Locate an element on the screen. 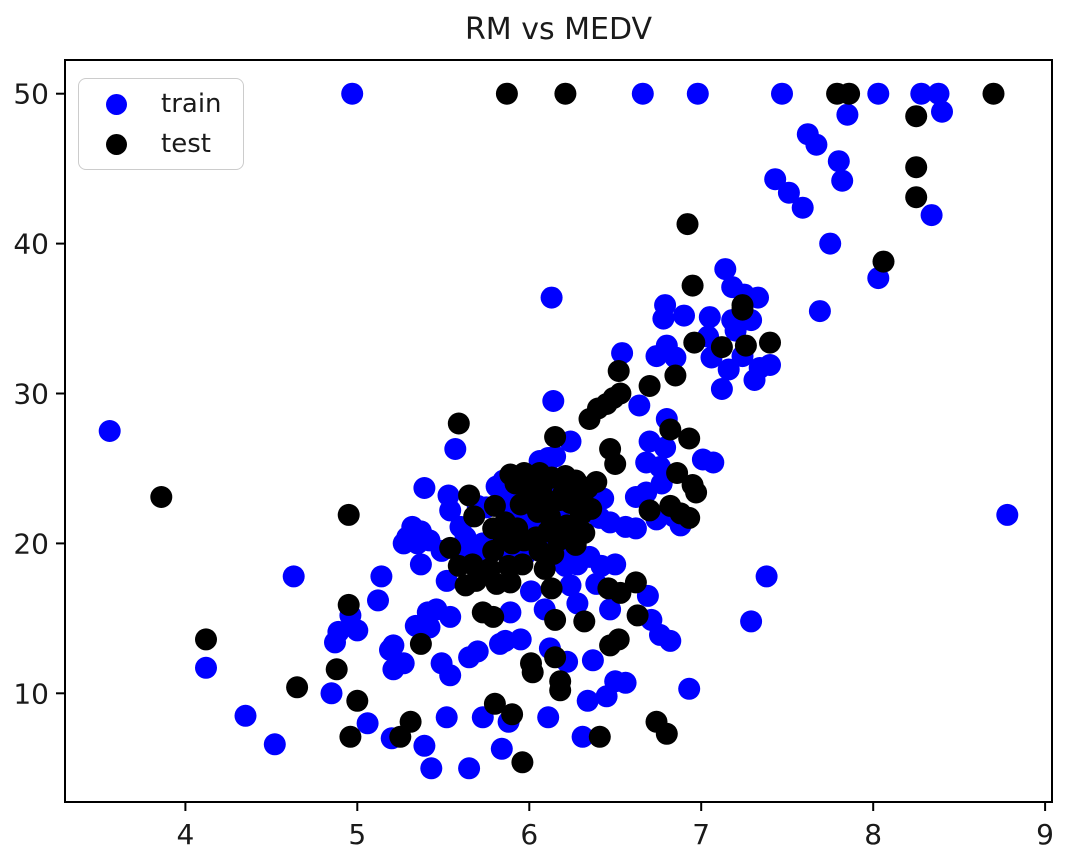  x-tick-label: 5 is located at coordinates (357, 834).